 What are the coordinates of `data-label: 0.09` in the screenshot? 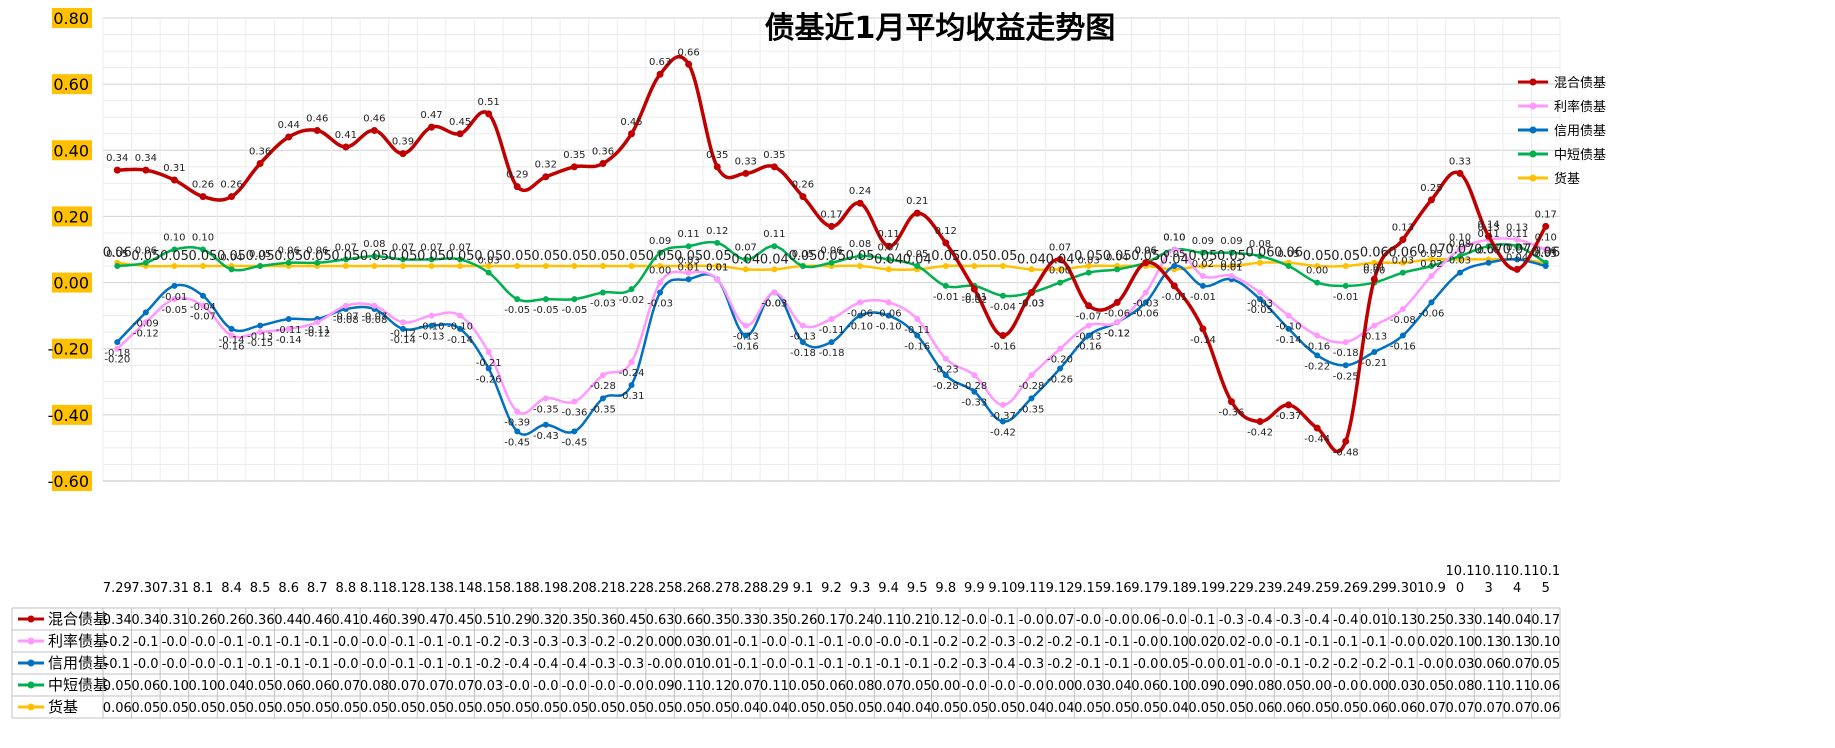 It's located at (660, 241).